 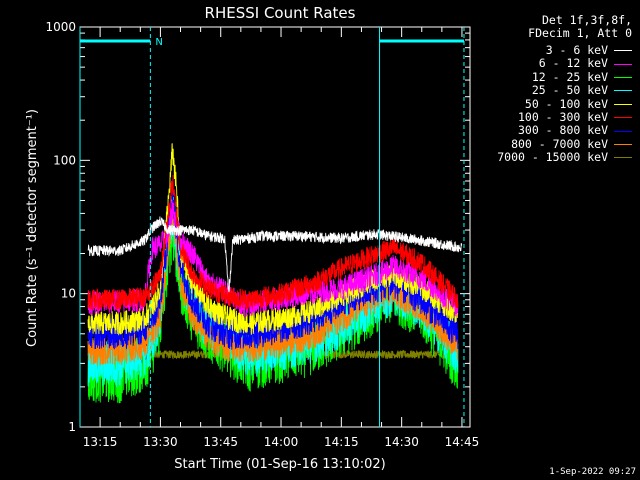 What do you see at coordinates (586, 20) in the screenshot?
I see `legend-header-line-1: Det 1f,3f,8f,` at bounding box center [586, 20].